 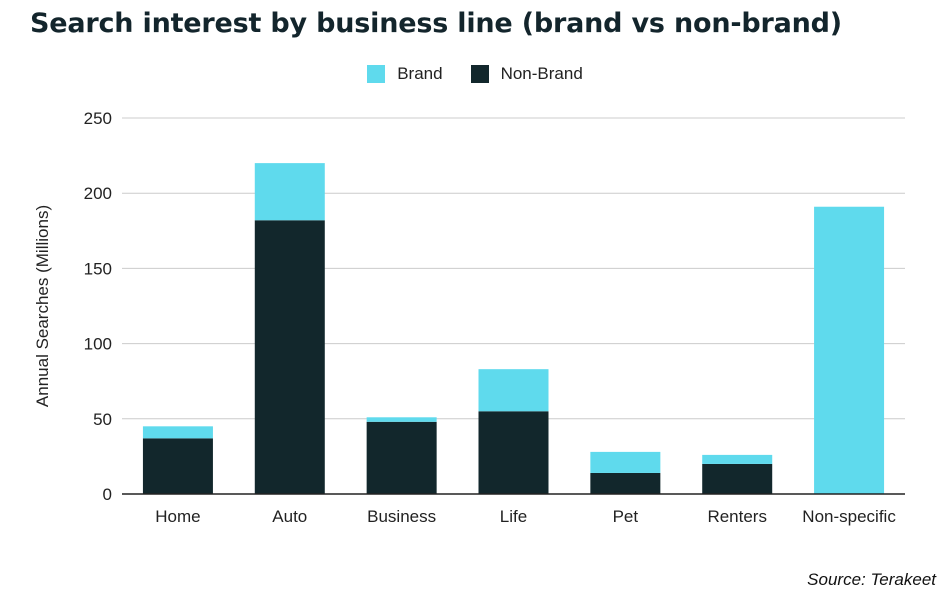 What do you see at coordinates (289, 192) in the screenshot?
I see `bar-brand-auto` at bounding box center [289, 192].